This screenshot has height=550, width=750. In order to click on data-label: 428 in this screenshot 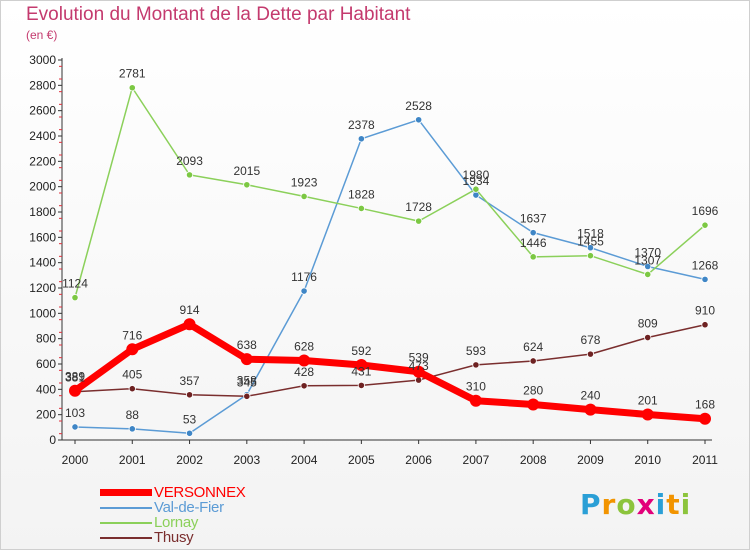, I will do `click(304, 372)`.